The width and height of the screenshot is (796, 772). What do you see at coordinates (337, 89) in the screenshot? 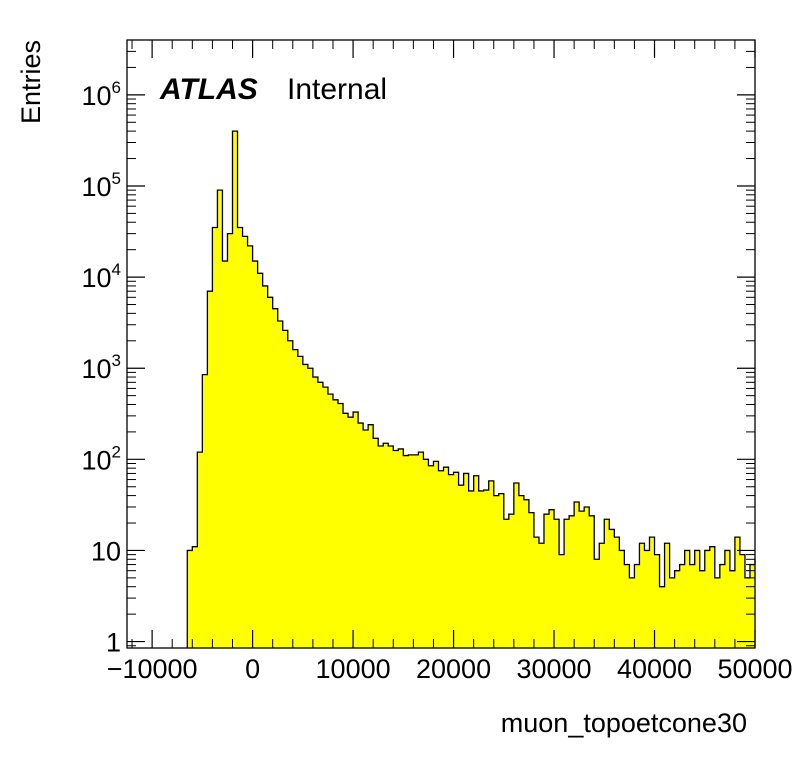
I see `internal-label: Internal` at bounding box center [337, 89].